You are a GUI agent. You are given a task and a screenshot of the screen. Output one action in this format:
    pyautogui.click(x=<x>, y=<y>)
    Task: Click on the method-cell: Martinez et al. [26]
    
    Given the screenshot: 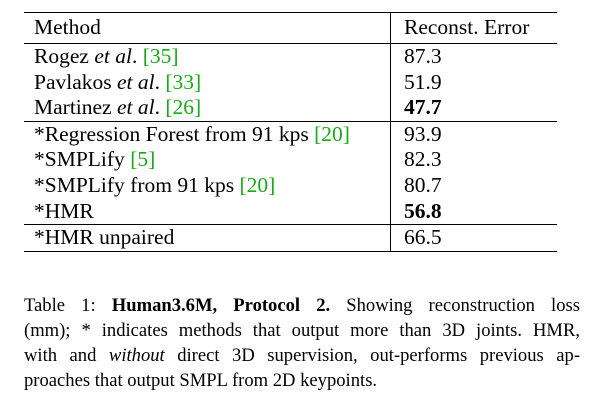 What is the action you would take?
    pyautogui.click(x=207, y=108)
    